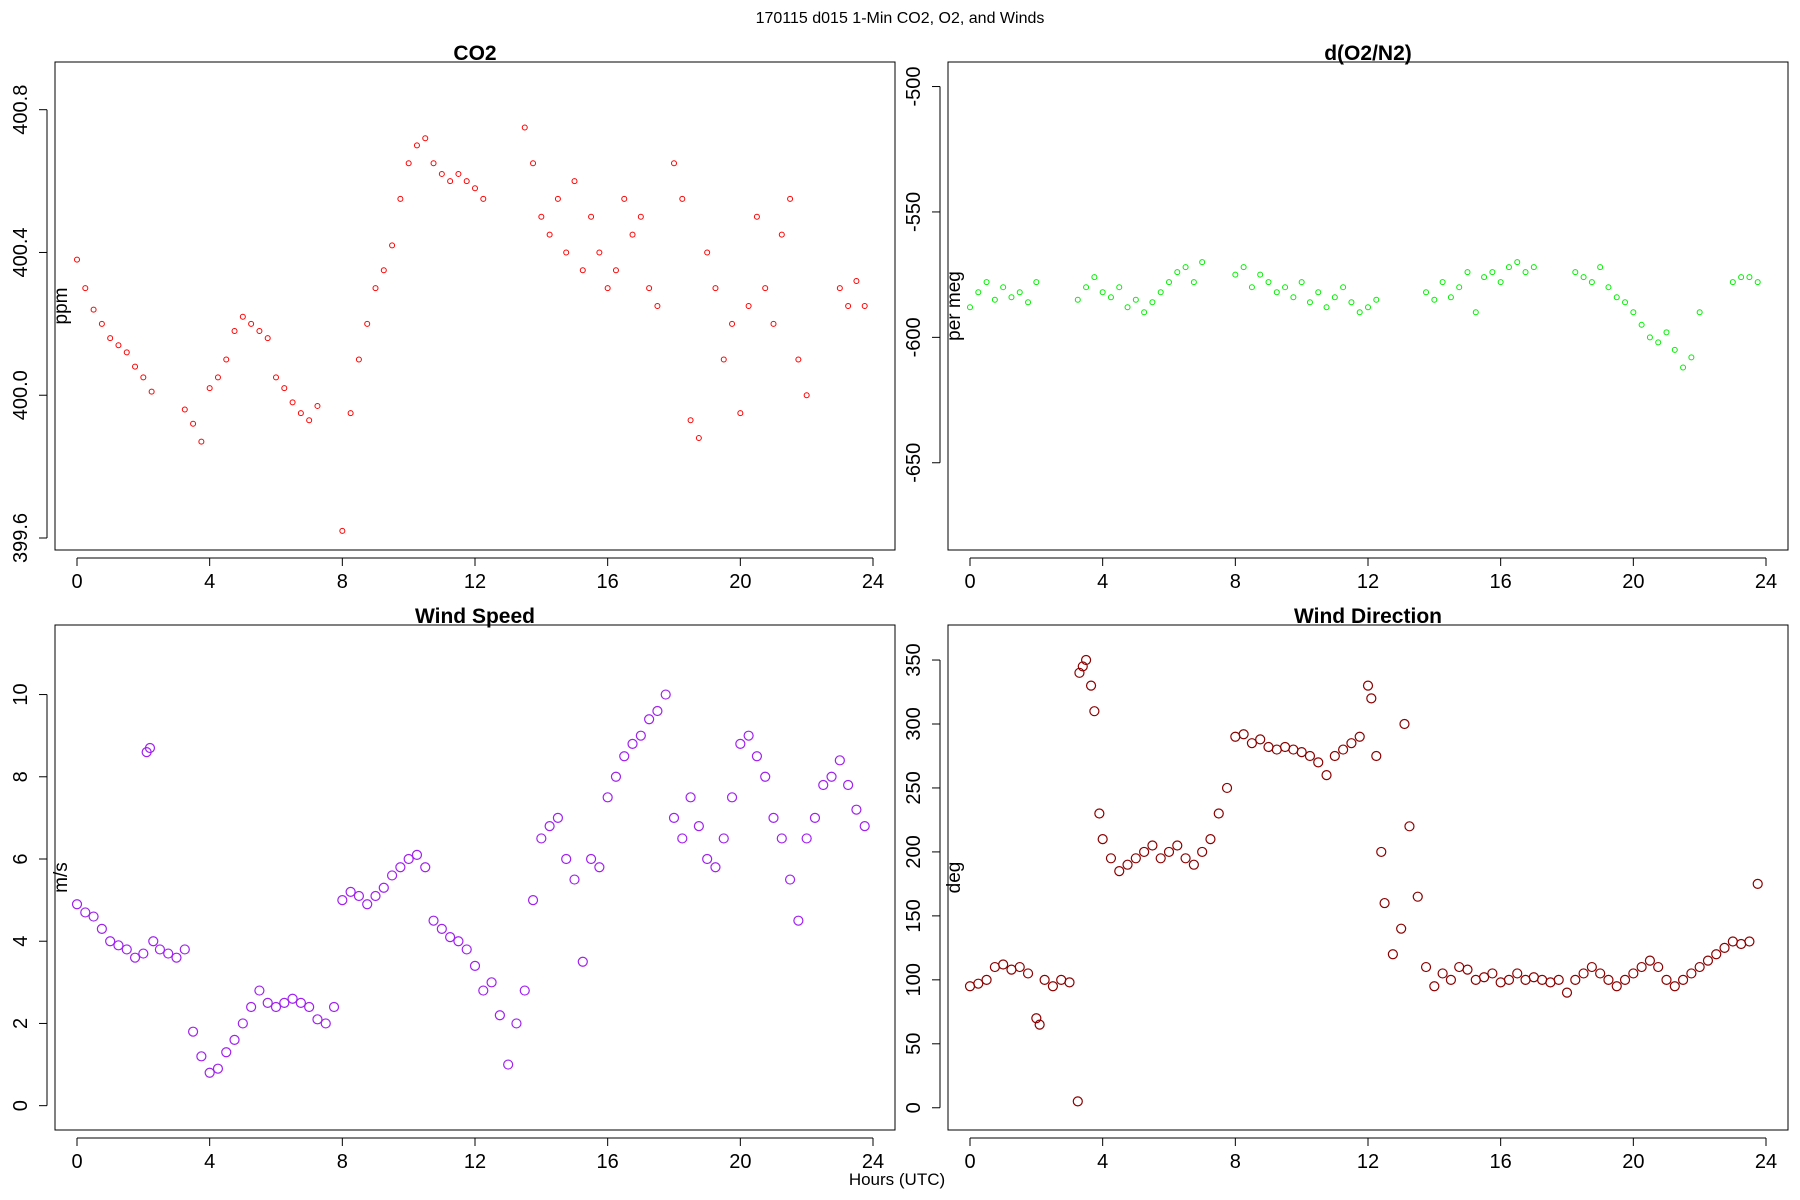 The width and height of the screenshot is (1800, 1200). Describe the element at coordinates (914, 463) in the screenshot. I see `o2n2-y-tick-label: -650` at that location.